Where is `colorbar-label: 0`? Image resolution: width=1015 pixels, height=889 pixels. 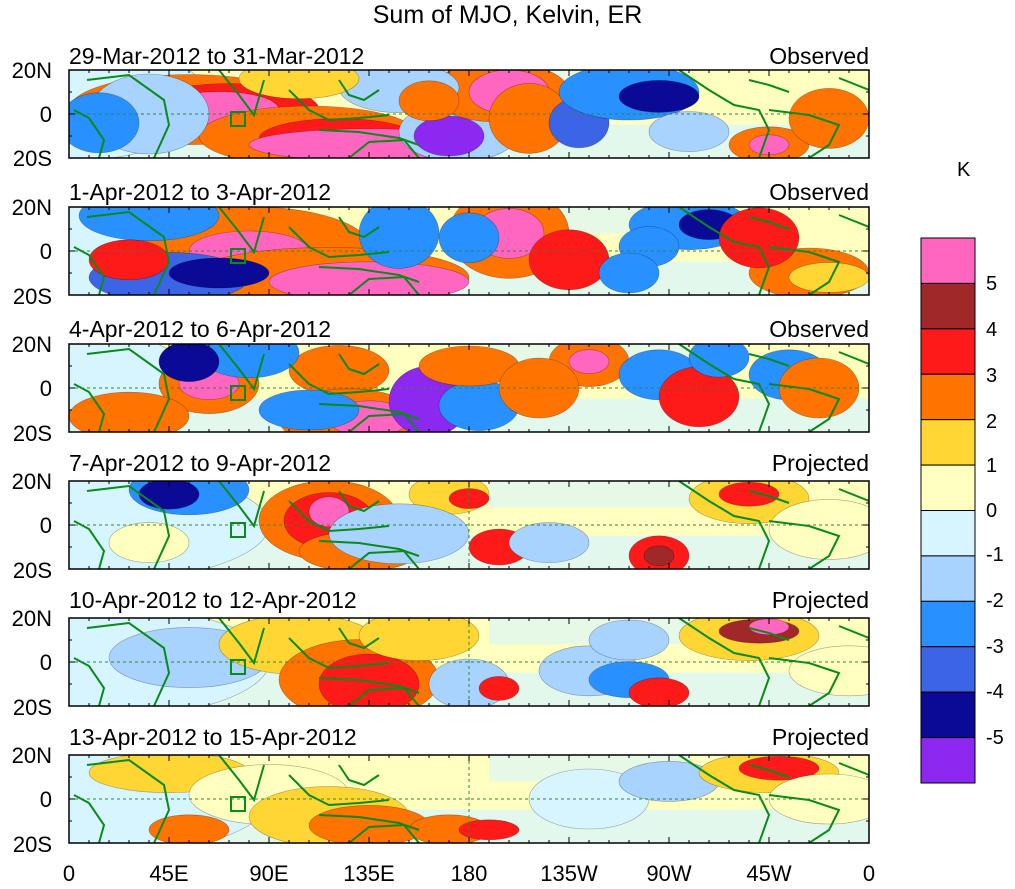
colorbar-label: 0 is located at coordinates (992, 511).